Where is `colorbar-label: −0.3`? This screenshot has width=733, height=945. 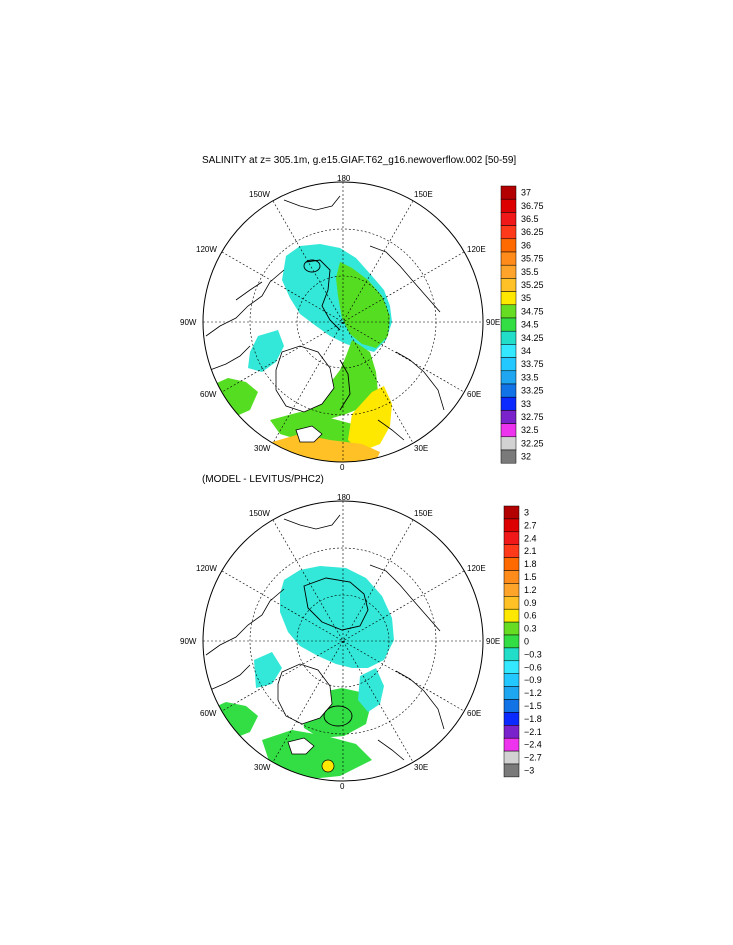 colorbar-label: −0.3 is located at coordinates (533, 654).